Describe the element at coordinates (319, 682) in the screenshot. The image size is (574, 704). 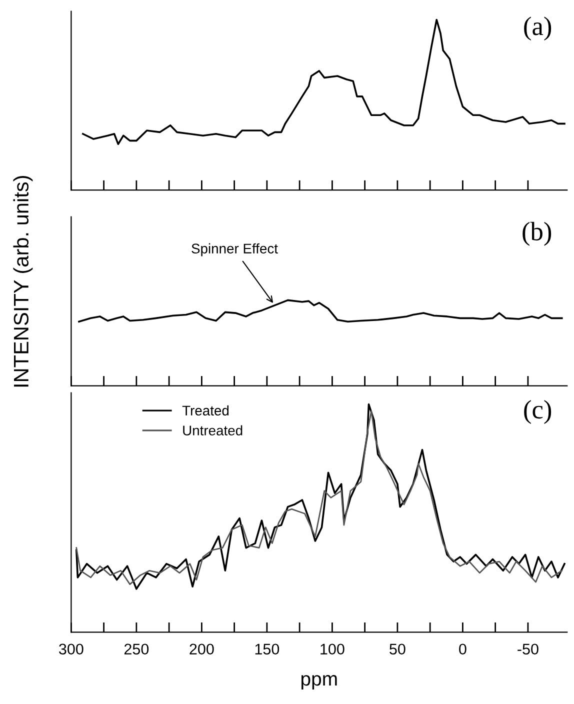
I see `x-axis-title: ppm` at that location.